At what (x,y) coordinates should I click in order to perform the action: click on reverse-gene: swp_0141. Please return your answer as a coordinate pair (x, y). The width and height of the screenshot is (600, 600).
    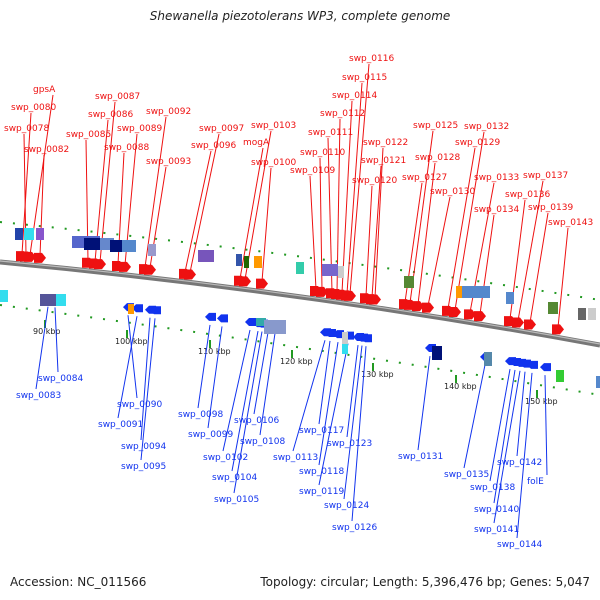
    Looking at the image, I should click on (500, 446).